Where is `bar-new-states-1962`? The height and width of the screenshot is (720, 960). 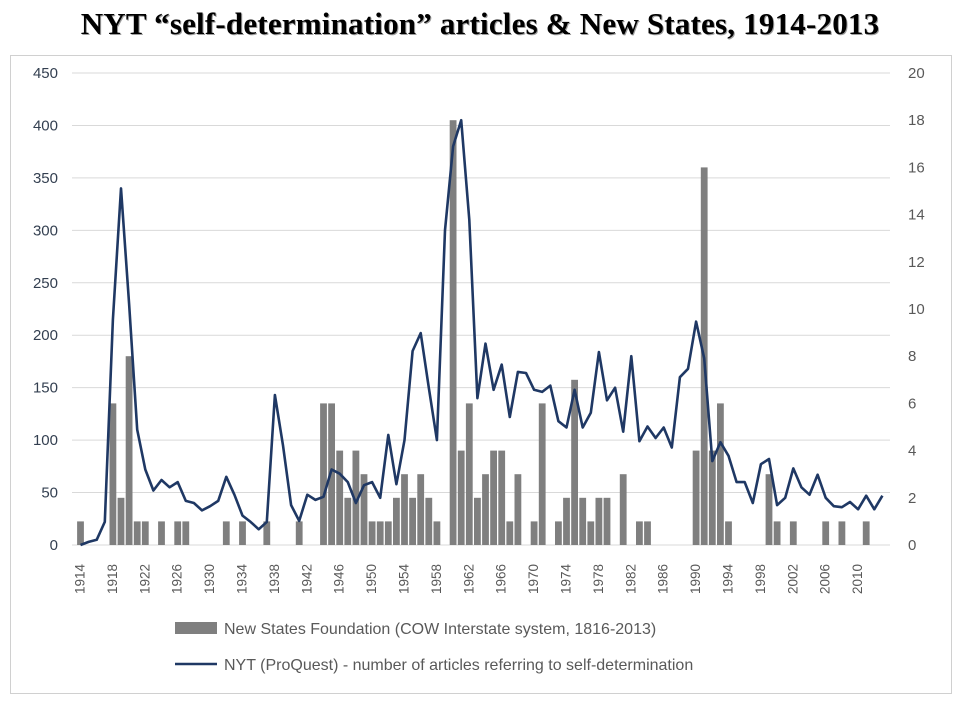
bar-new-states-1962 is located at coordinates (469, 474).